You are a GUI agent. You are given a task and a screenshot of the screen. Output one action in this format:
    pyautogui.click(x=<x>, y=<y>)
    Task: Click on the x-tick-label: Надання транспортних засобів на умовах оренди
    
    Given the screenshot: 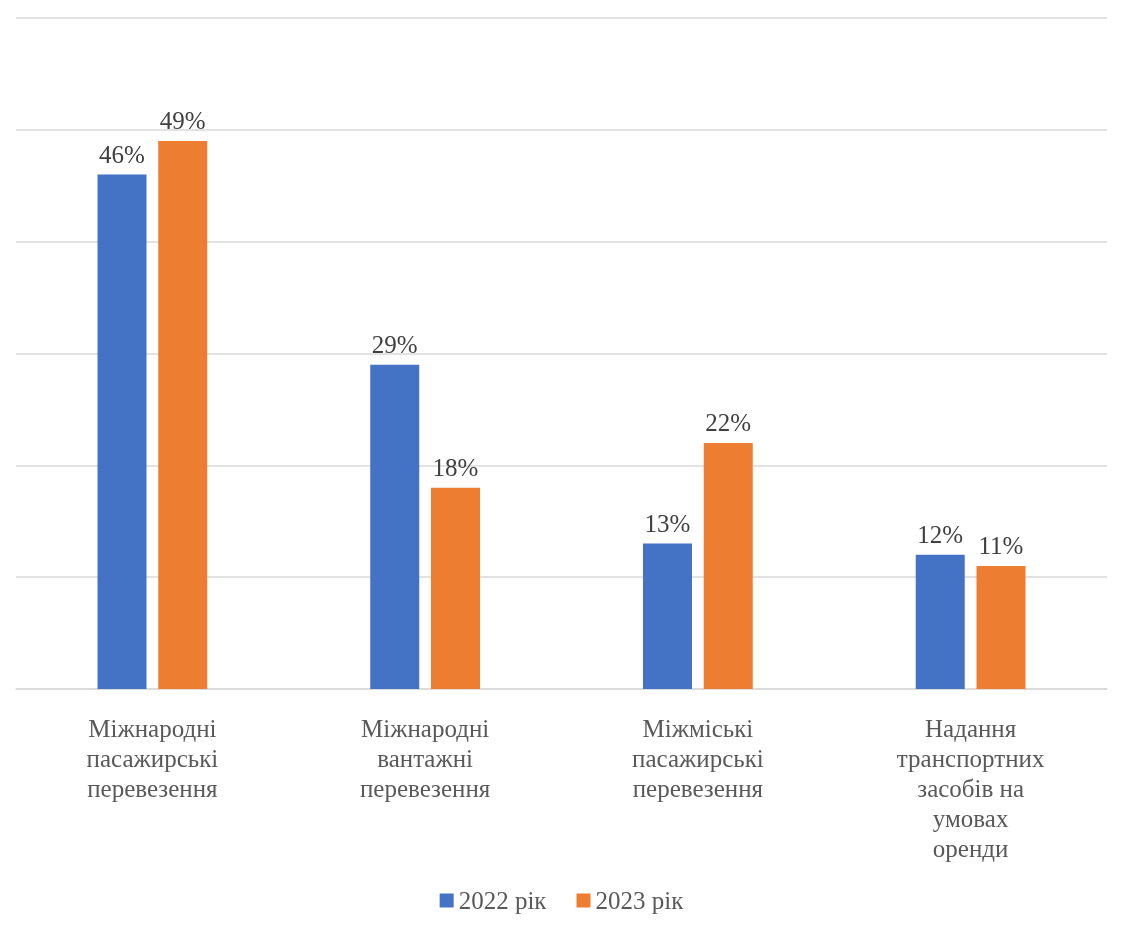 What is the action you would take?
    pyautogui.click(x=970, y=788)
    